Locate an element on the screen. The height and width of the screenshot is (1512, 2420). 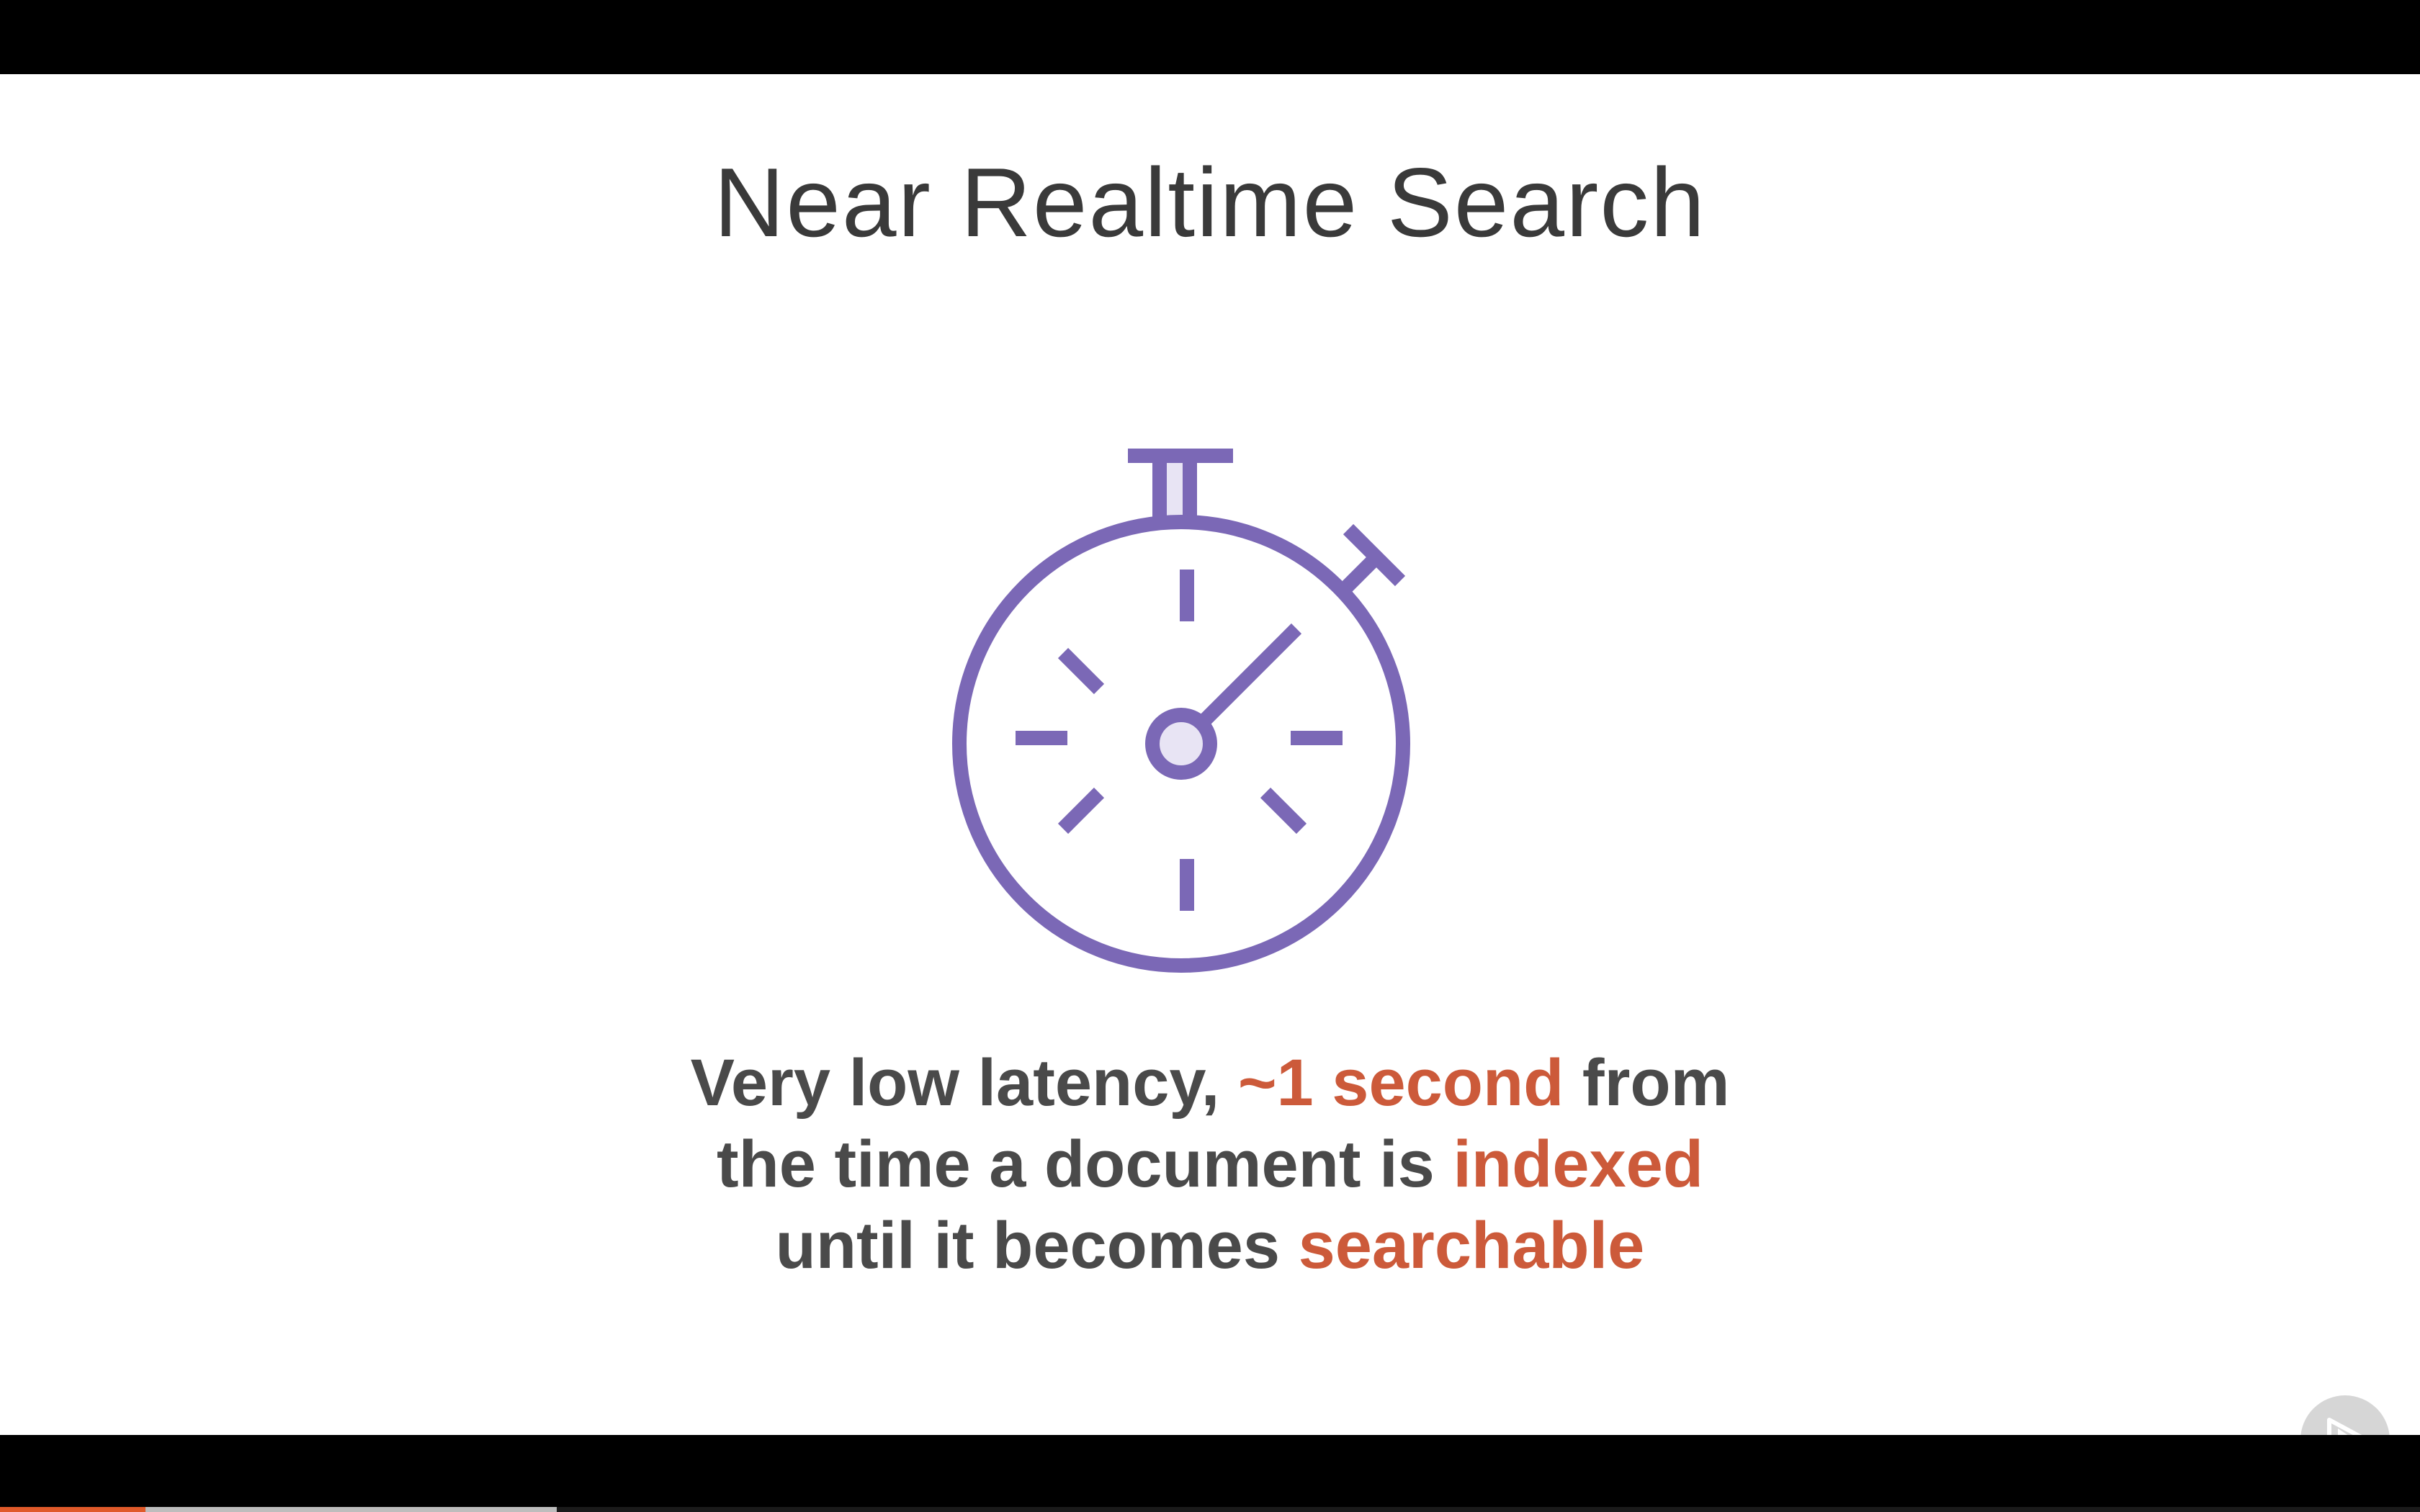
letterbox-top is located at coordinates (1210, 37).